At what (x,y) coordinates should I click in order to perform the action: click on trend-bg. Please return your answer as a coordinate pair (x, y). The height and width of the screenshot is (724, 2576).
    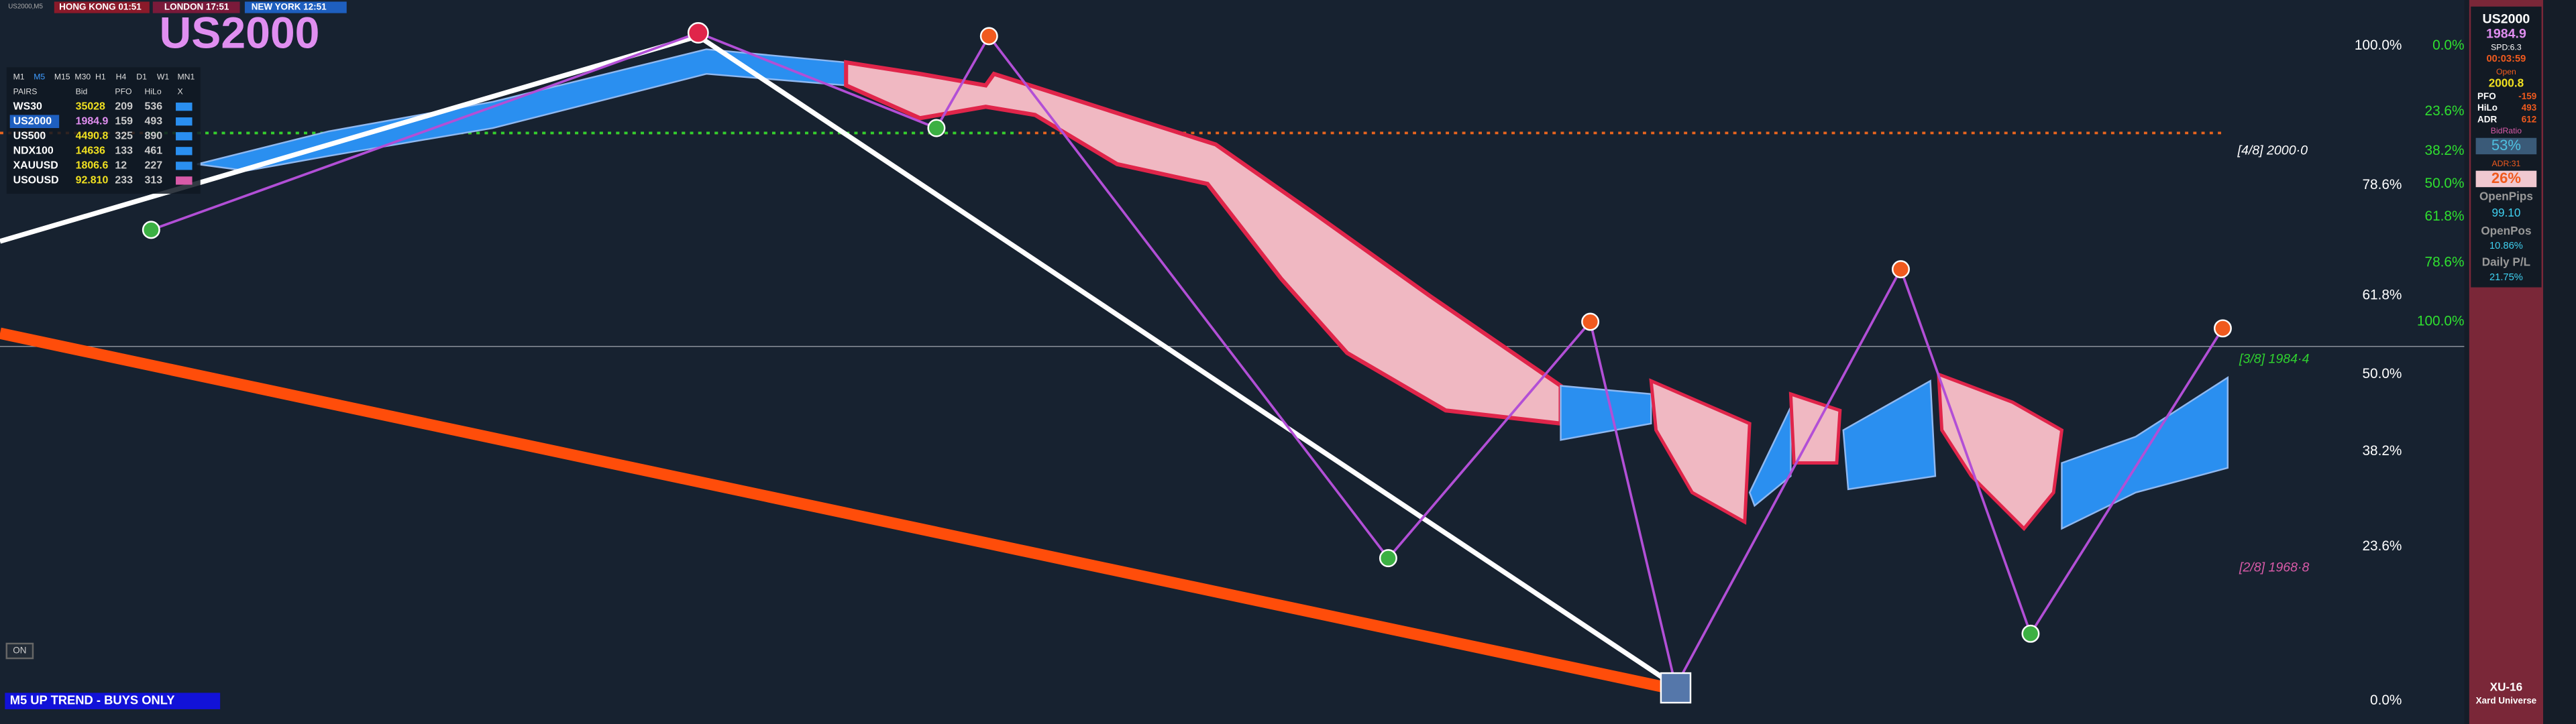
    Looking at the image, I should click on (113, 700).